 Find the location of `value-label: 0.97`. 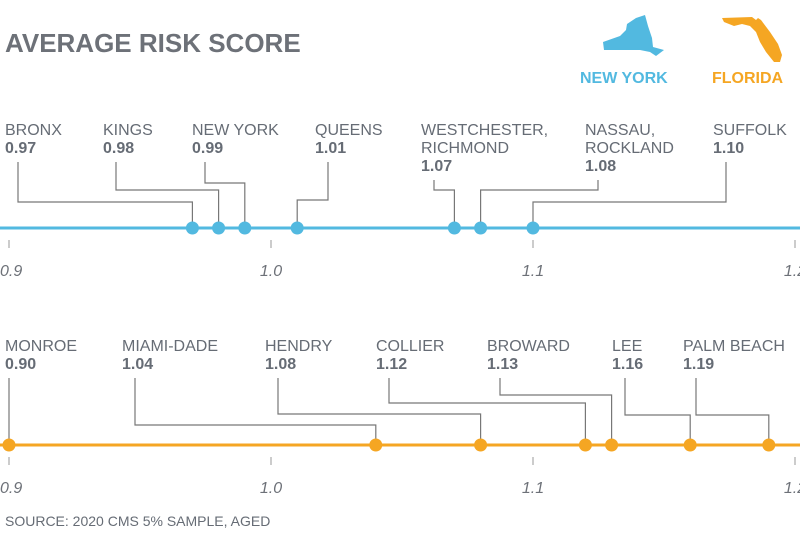

value-label: 0.97 is located at coordinates (21, 148).